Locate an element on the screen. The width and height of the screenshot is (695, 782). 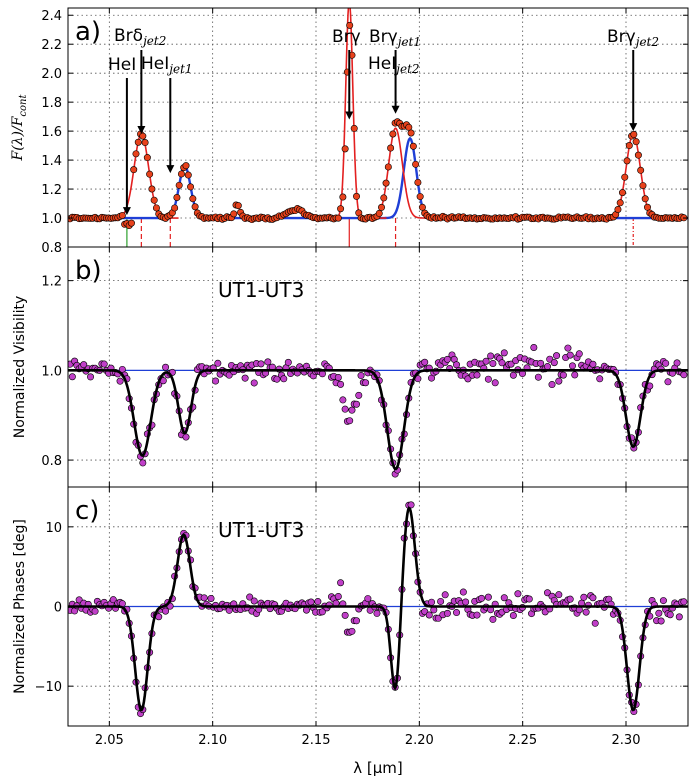
annotation-brgamma-jet2: Brγjet2 is located at coordinates (633, 79).